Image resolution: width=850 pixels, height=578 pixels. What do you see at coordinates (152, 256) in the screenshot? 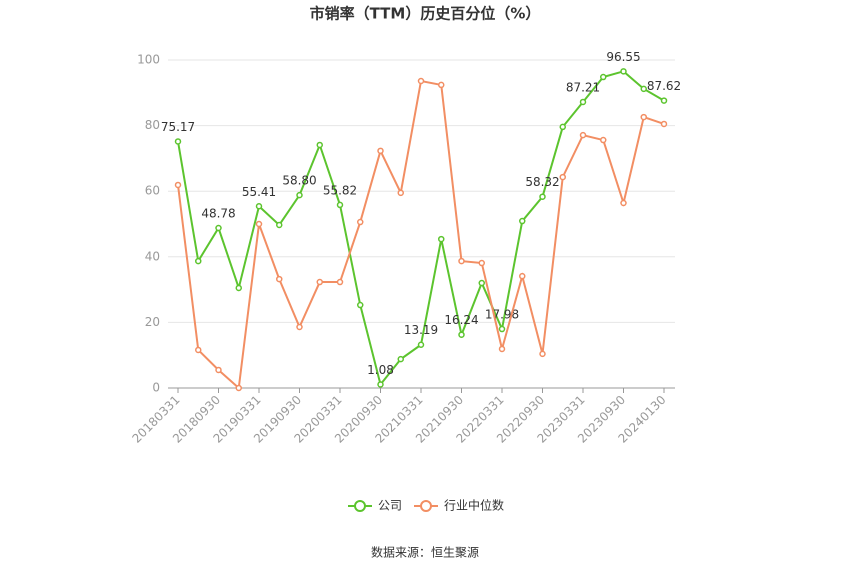
I see `y-tick-label: 40` at bounding box center [152, 256].